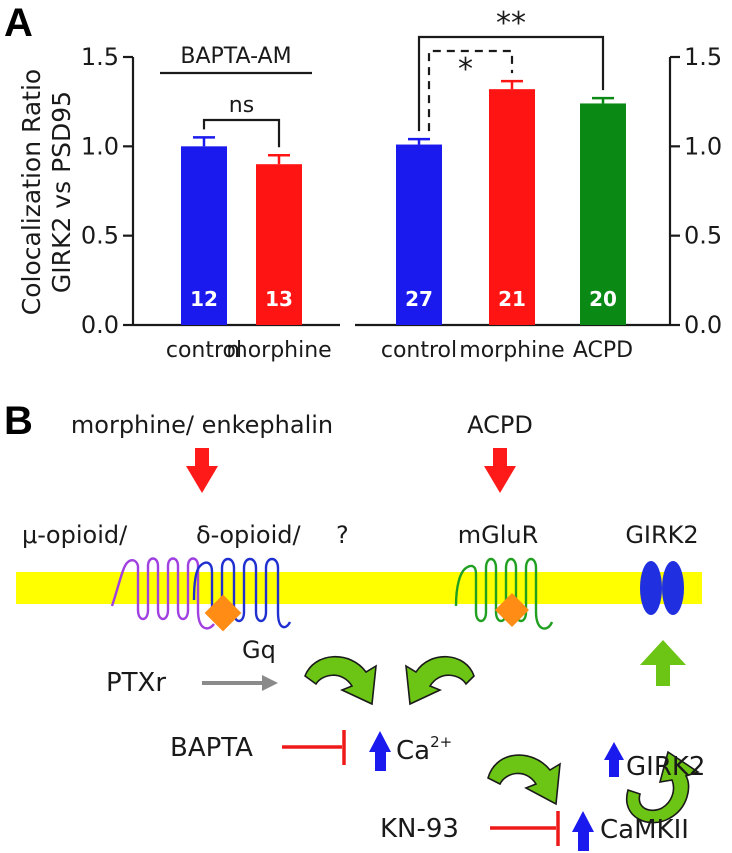  What do you see at coordinates (380, 751) in the screenshot?
I see `blue-up-arrow-calcium` at bounding box center [380, 751].